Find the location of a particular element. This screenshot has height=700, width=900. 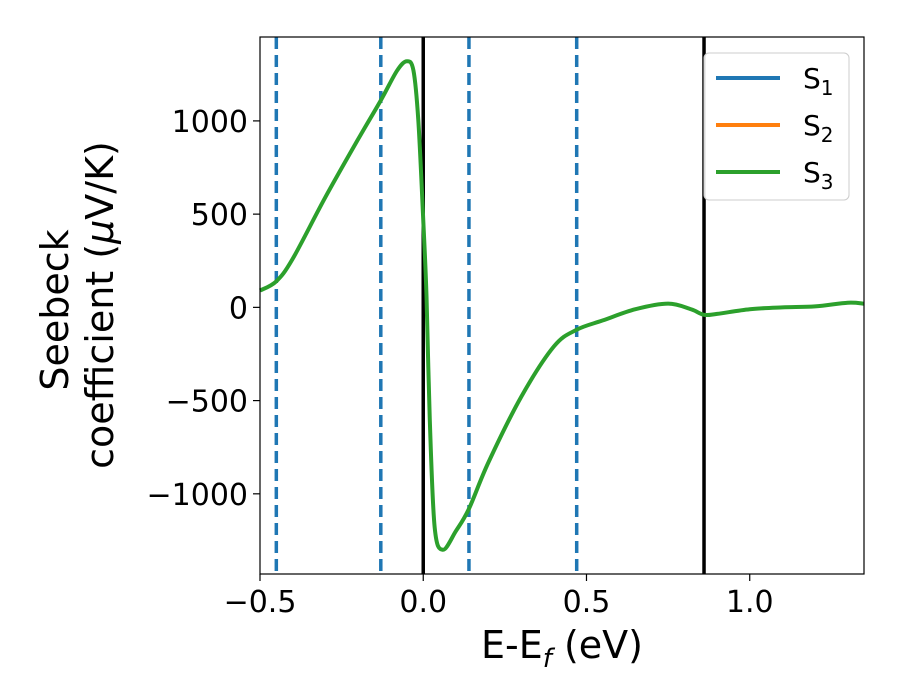

x-tick-label: 0.0 is located at coordinates (423, 602).